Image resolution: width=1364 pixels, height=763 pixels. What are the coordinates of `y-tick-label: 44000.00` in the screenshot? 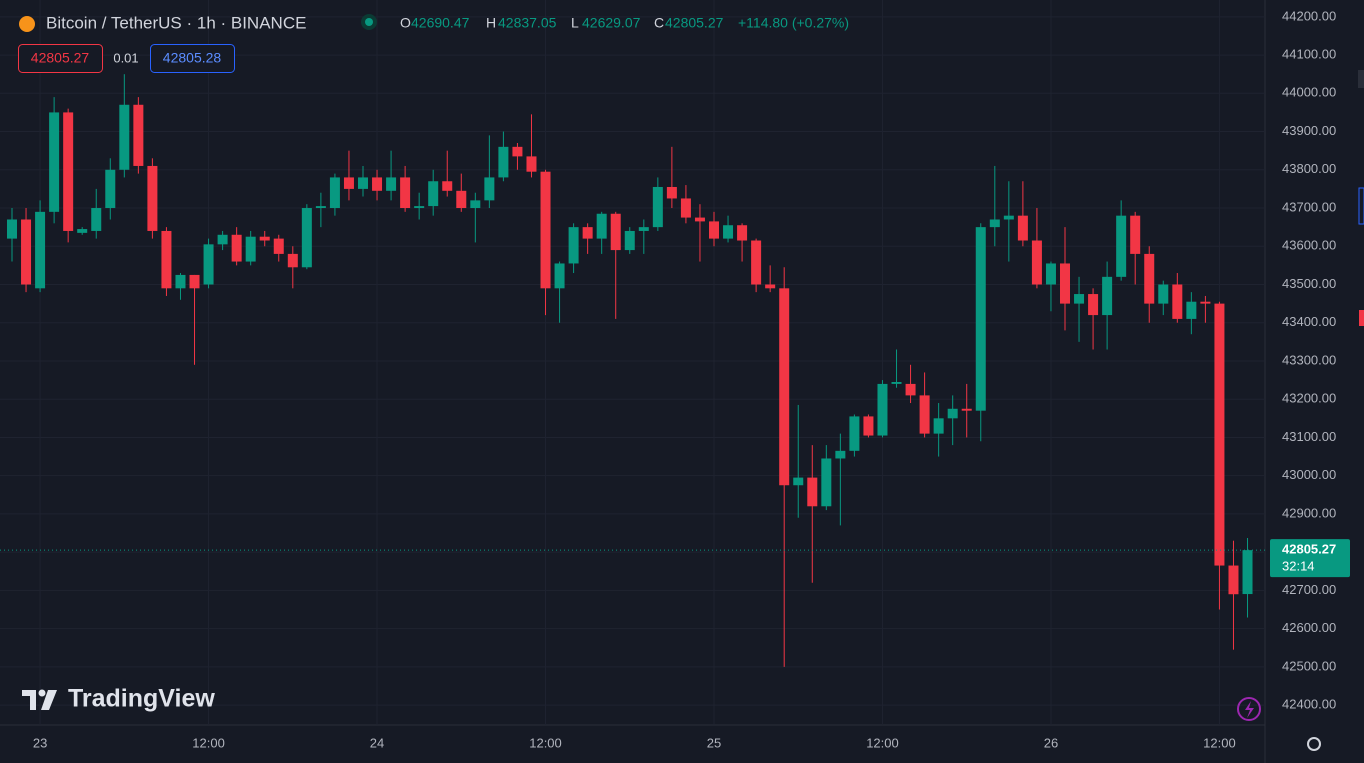 It's located at (1309, 92).